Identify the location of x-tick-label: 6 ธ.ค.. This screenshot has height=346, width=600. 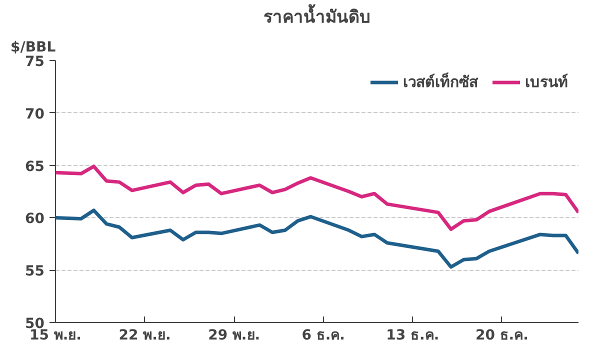
(324, 336).